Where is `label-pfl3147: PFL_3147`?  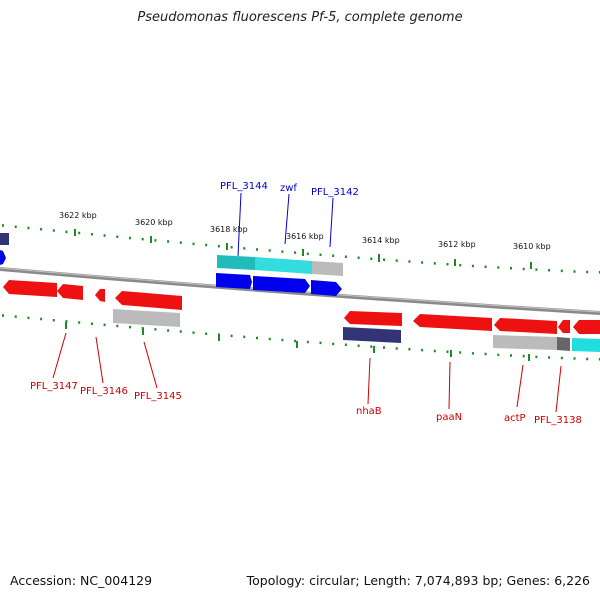
label-pfl3147: PFL_3147 is located at coordinates (54, 386).